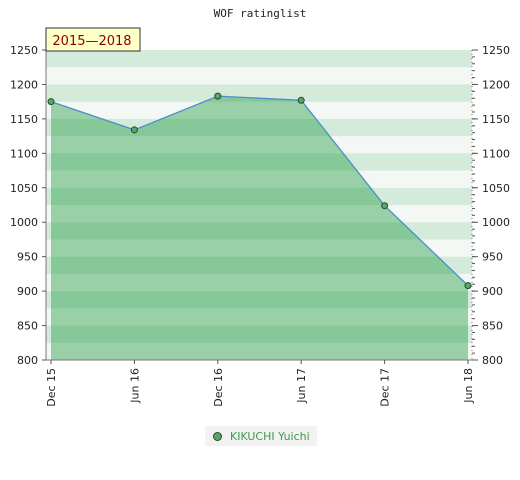 The image size is (520, 480). Describe the element at coordinates (27, 257) in the screenshot. I see `y-tick-label-left: 950` at that location.